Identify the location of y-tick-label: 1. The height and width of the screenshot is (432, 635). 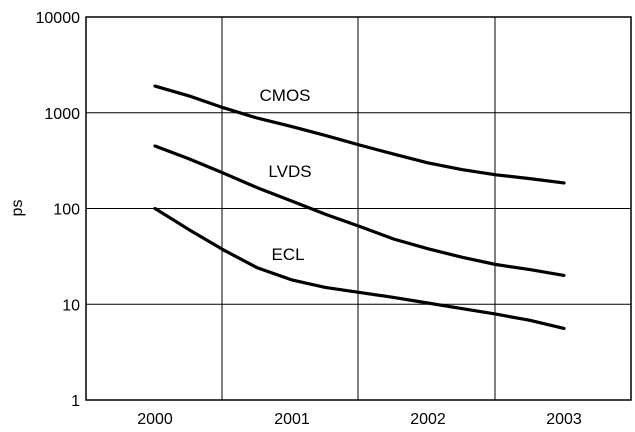
(75, 401).